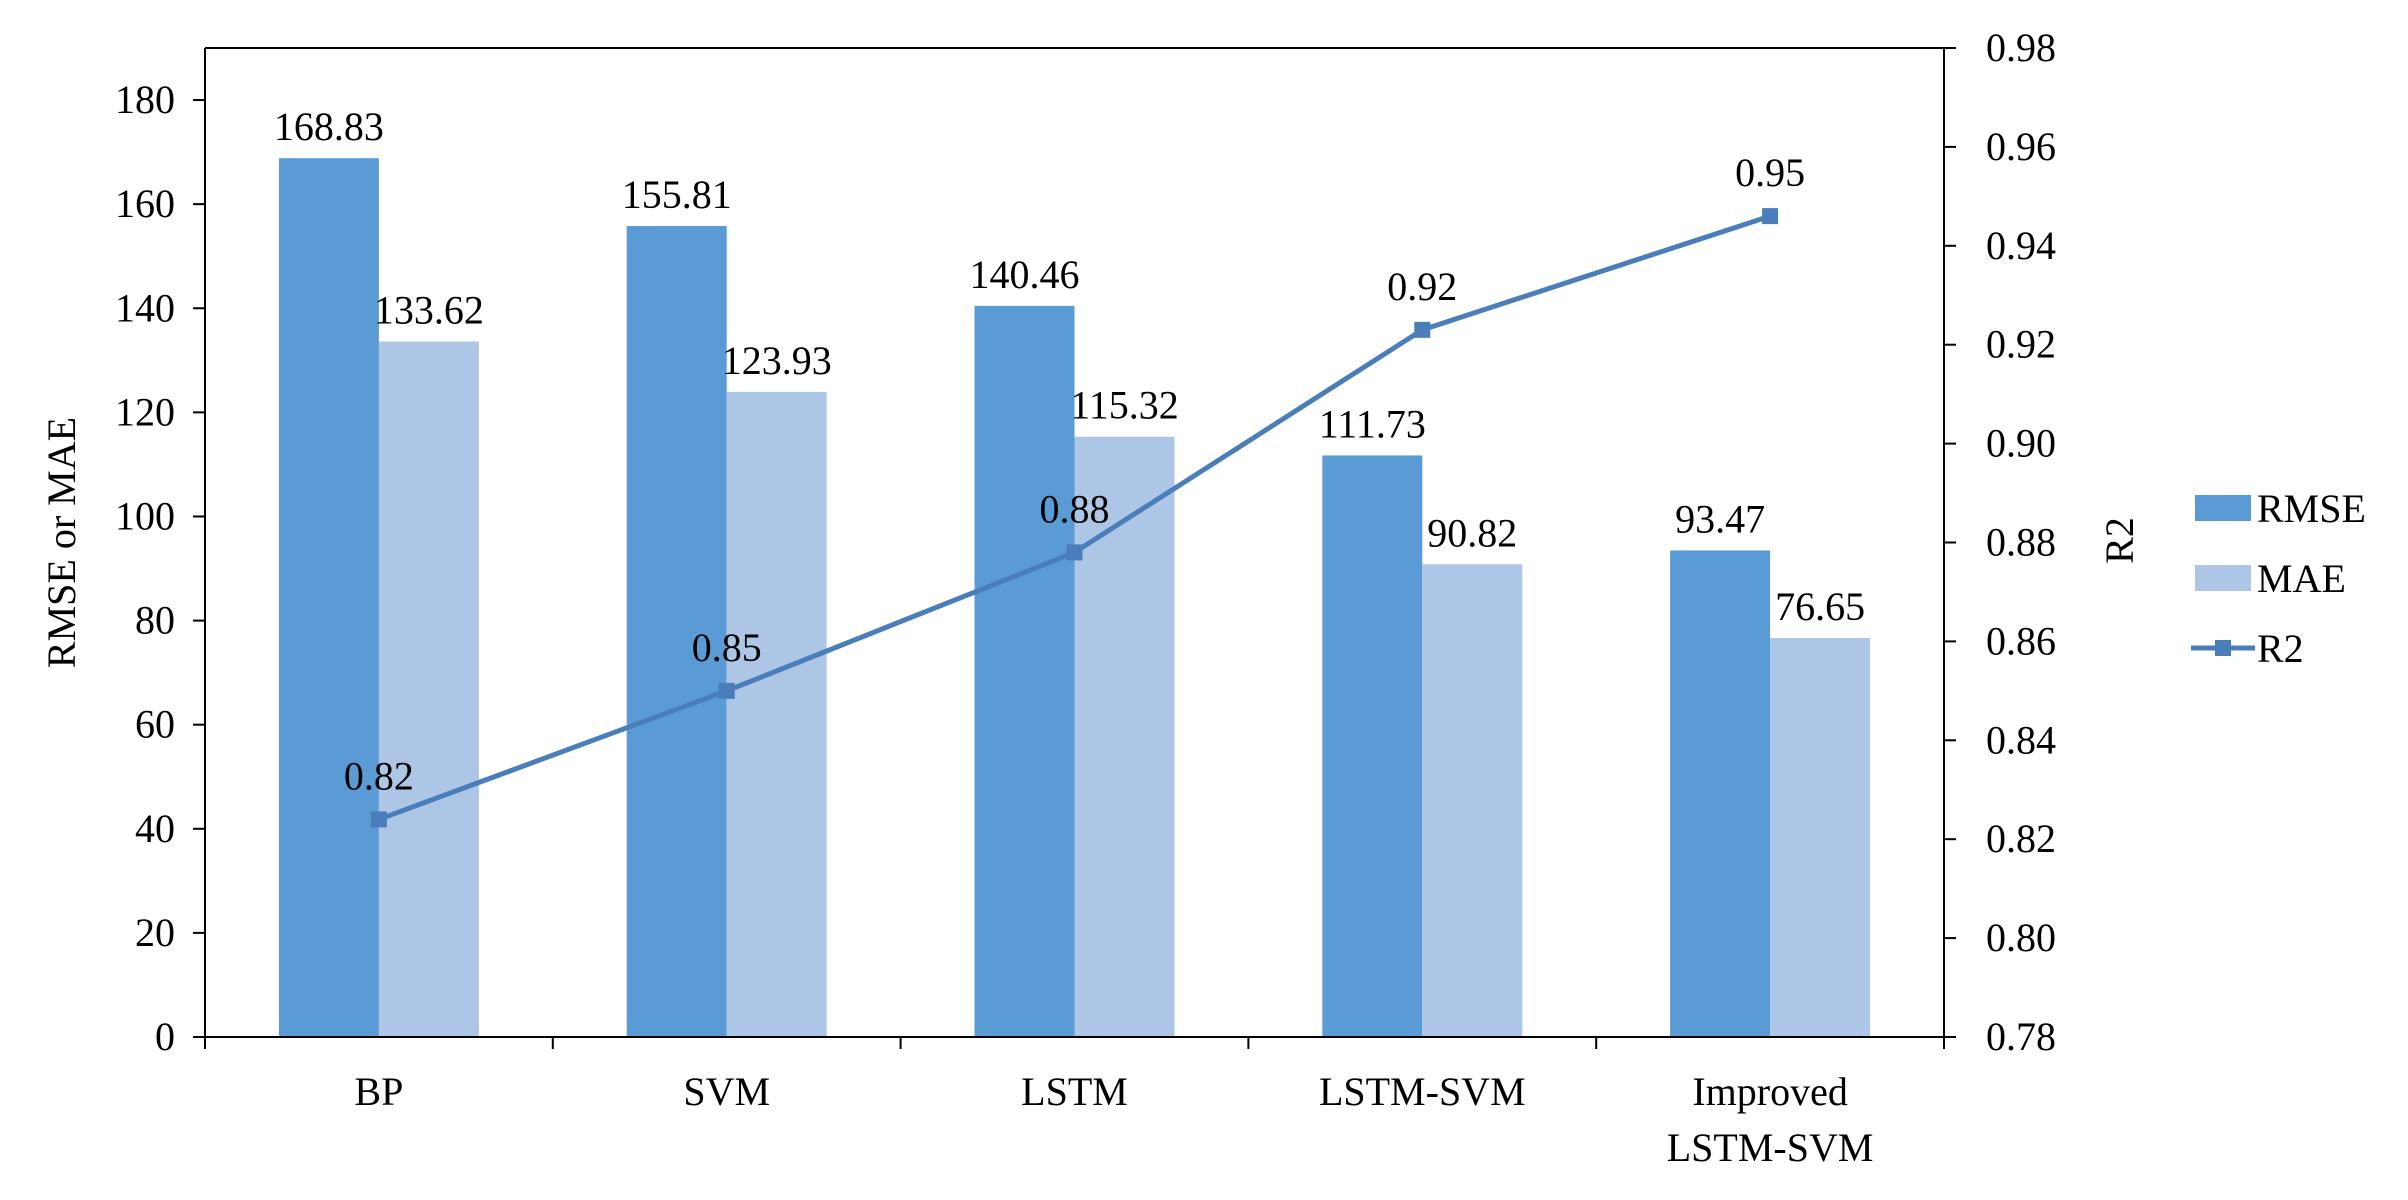 This screenshot has width=2408, height=1200. I want to click on y-left-tick-label: 20, so click(155, 932).